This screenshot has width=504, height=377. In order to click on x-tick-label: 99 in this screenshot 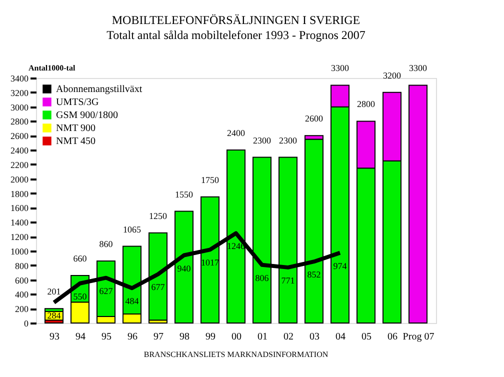, I will do `click(211, 337)`.